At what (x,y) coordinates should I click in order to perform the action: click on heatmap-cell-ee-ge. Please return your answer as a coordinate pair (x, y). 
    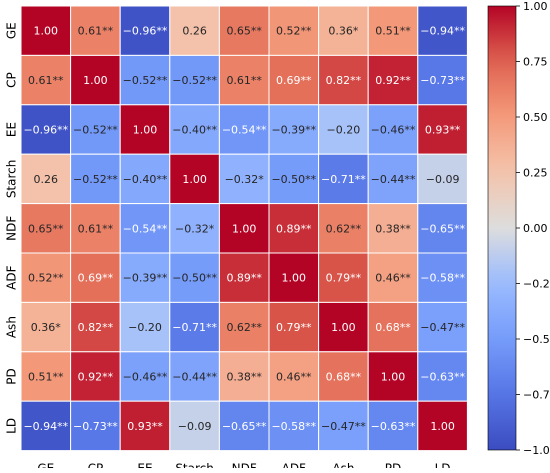
    Looking at the image, I should click on (46, 129).